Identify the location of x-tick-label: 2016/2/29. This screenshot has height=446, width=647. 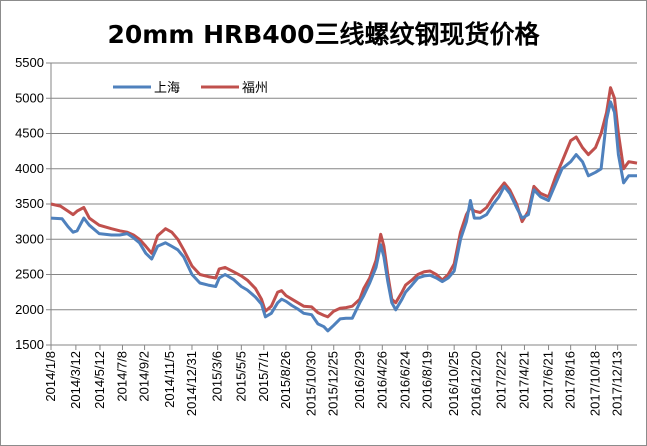
(359, 380).